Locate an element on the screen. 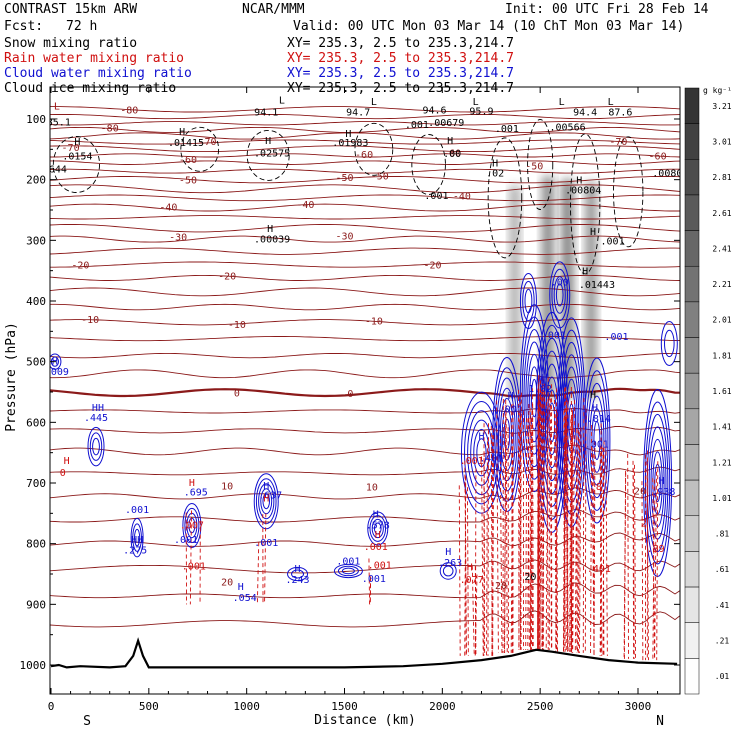 The width and height of the screenshot is (740, 740). extremum-label: HH is located at coordinates (137, 540).